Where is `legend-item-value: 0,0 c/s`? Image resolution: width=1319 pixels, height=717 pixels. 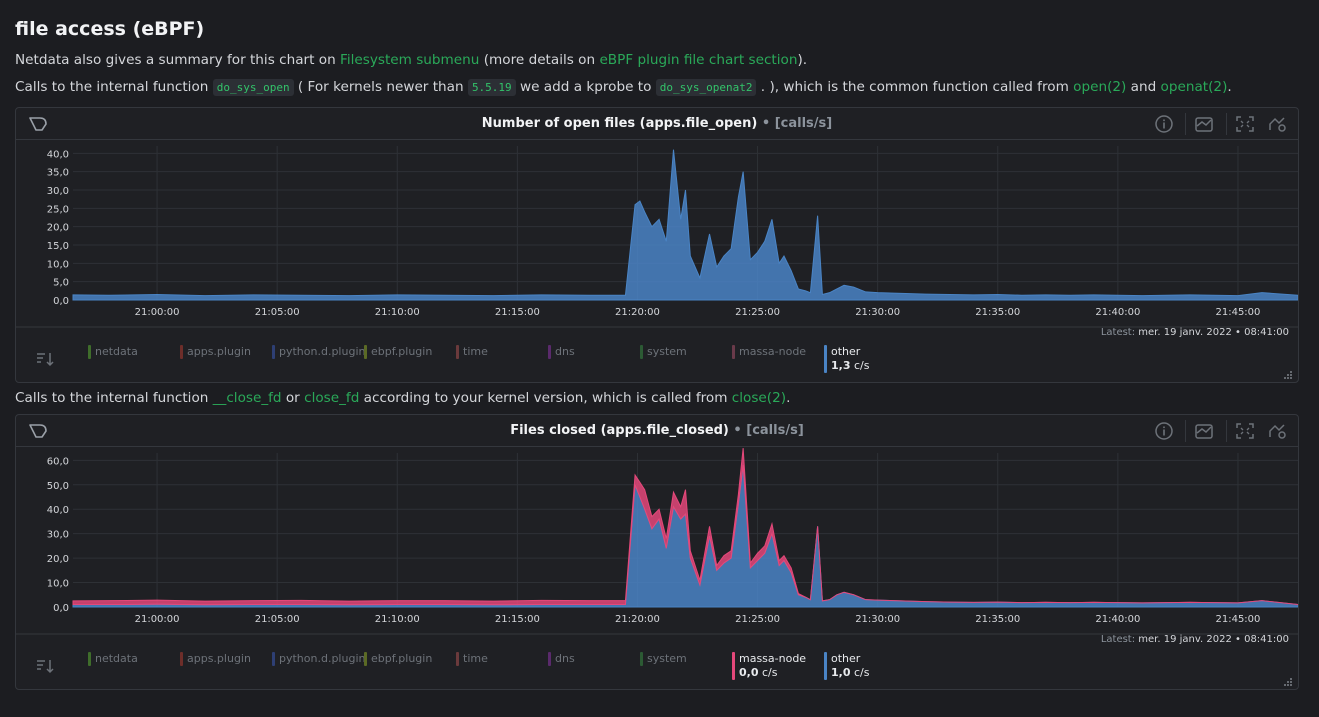
legend-item-value: 0,0 c/s is located at coordinates (758, 672).